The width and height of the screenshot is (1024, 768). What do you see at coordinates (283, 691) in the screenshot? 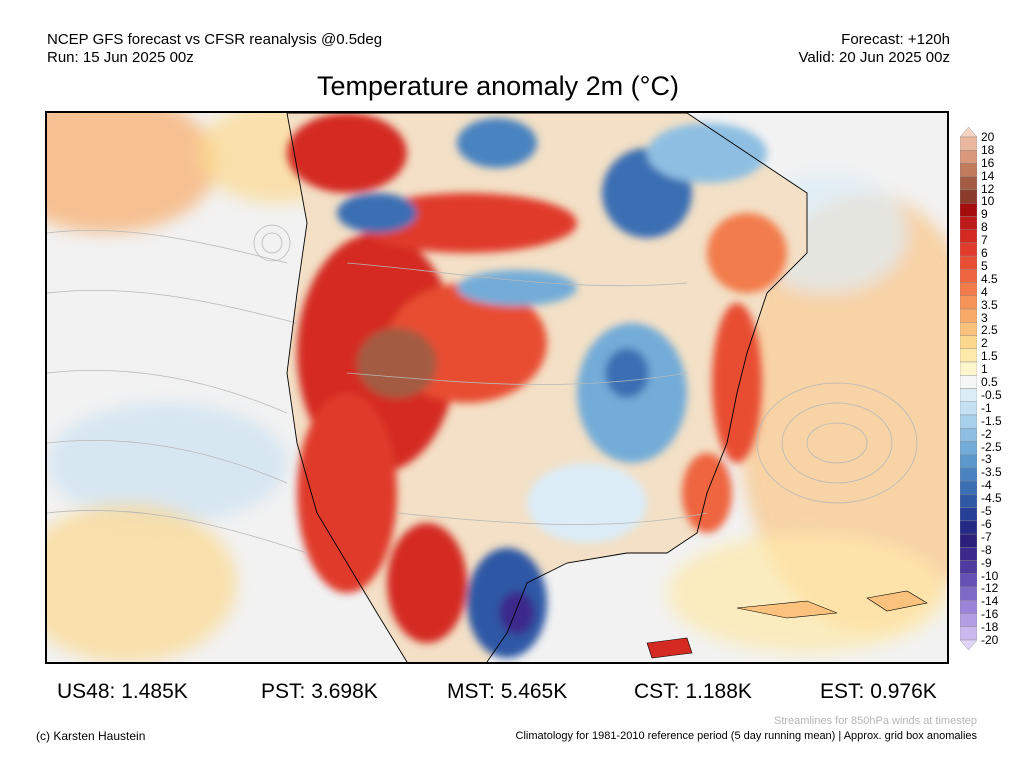
I see `stat-label: PST:` at bounding box center [283, 691].